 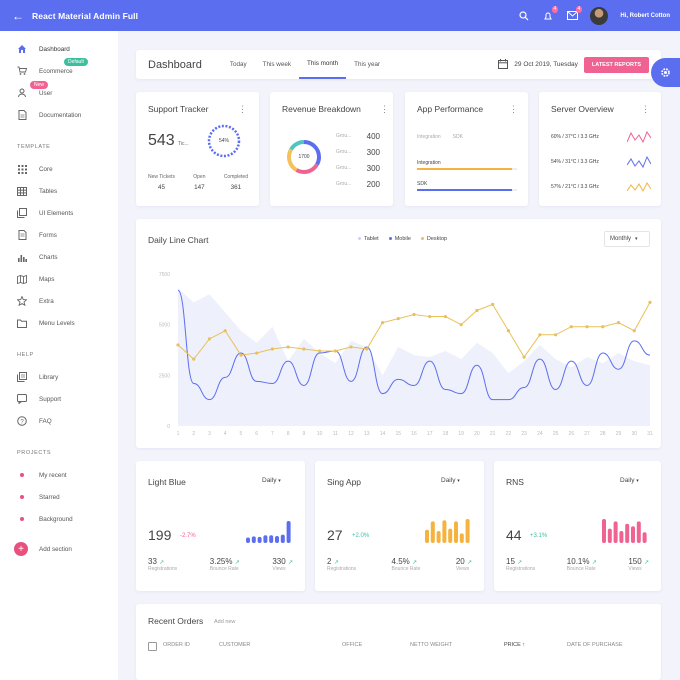 I want to click on sidebar-item-dashboard: Dashboard, so click(x=59, y=49).